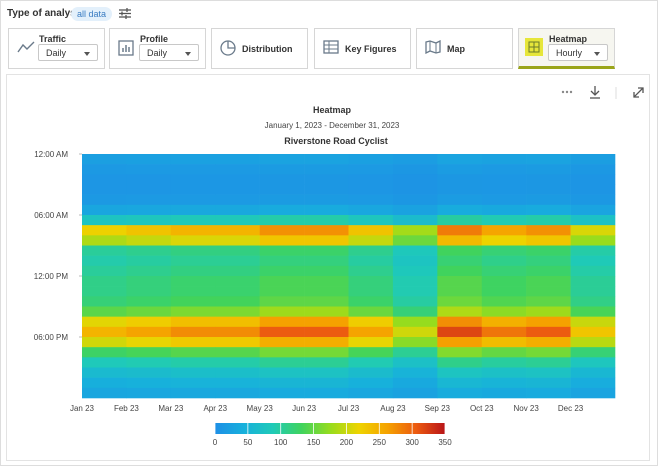 This screenshot has height=466, width=658. I want to click on tab-label: Distribution, so click(267, 49).